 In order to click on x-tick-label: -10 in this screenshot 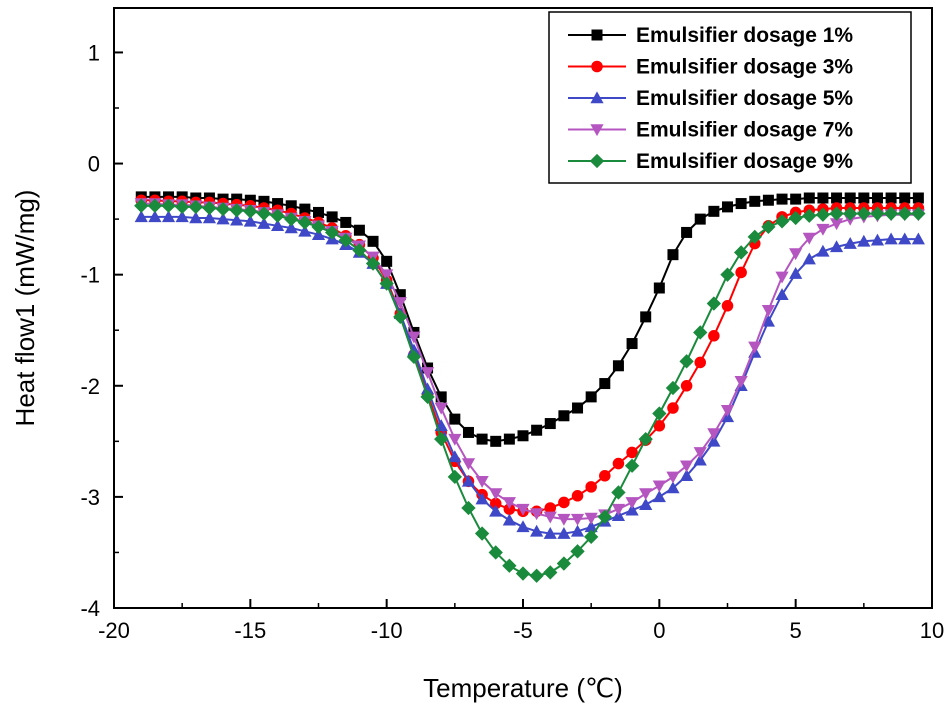, I will do `click(387, 630)`.